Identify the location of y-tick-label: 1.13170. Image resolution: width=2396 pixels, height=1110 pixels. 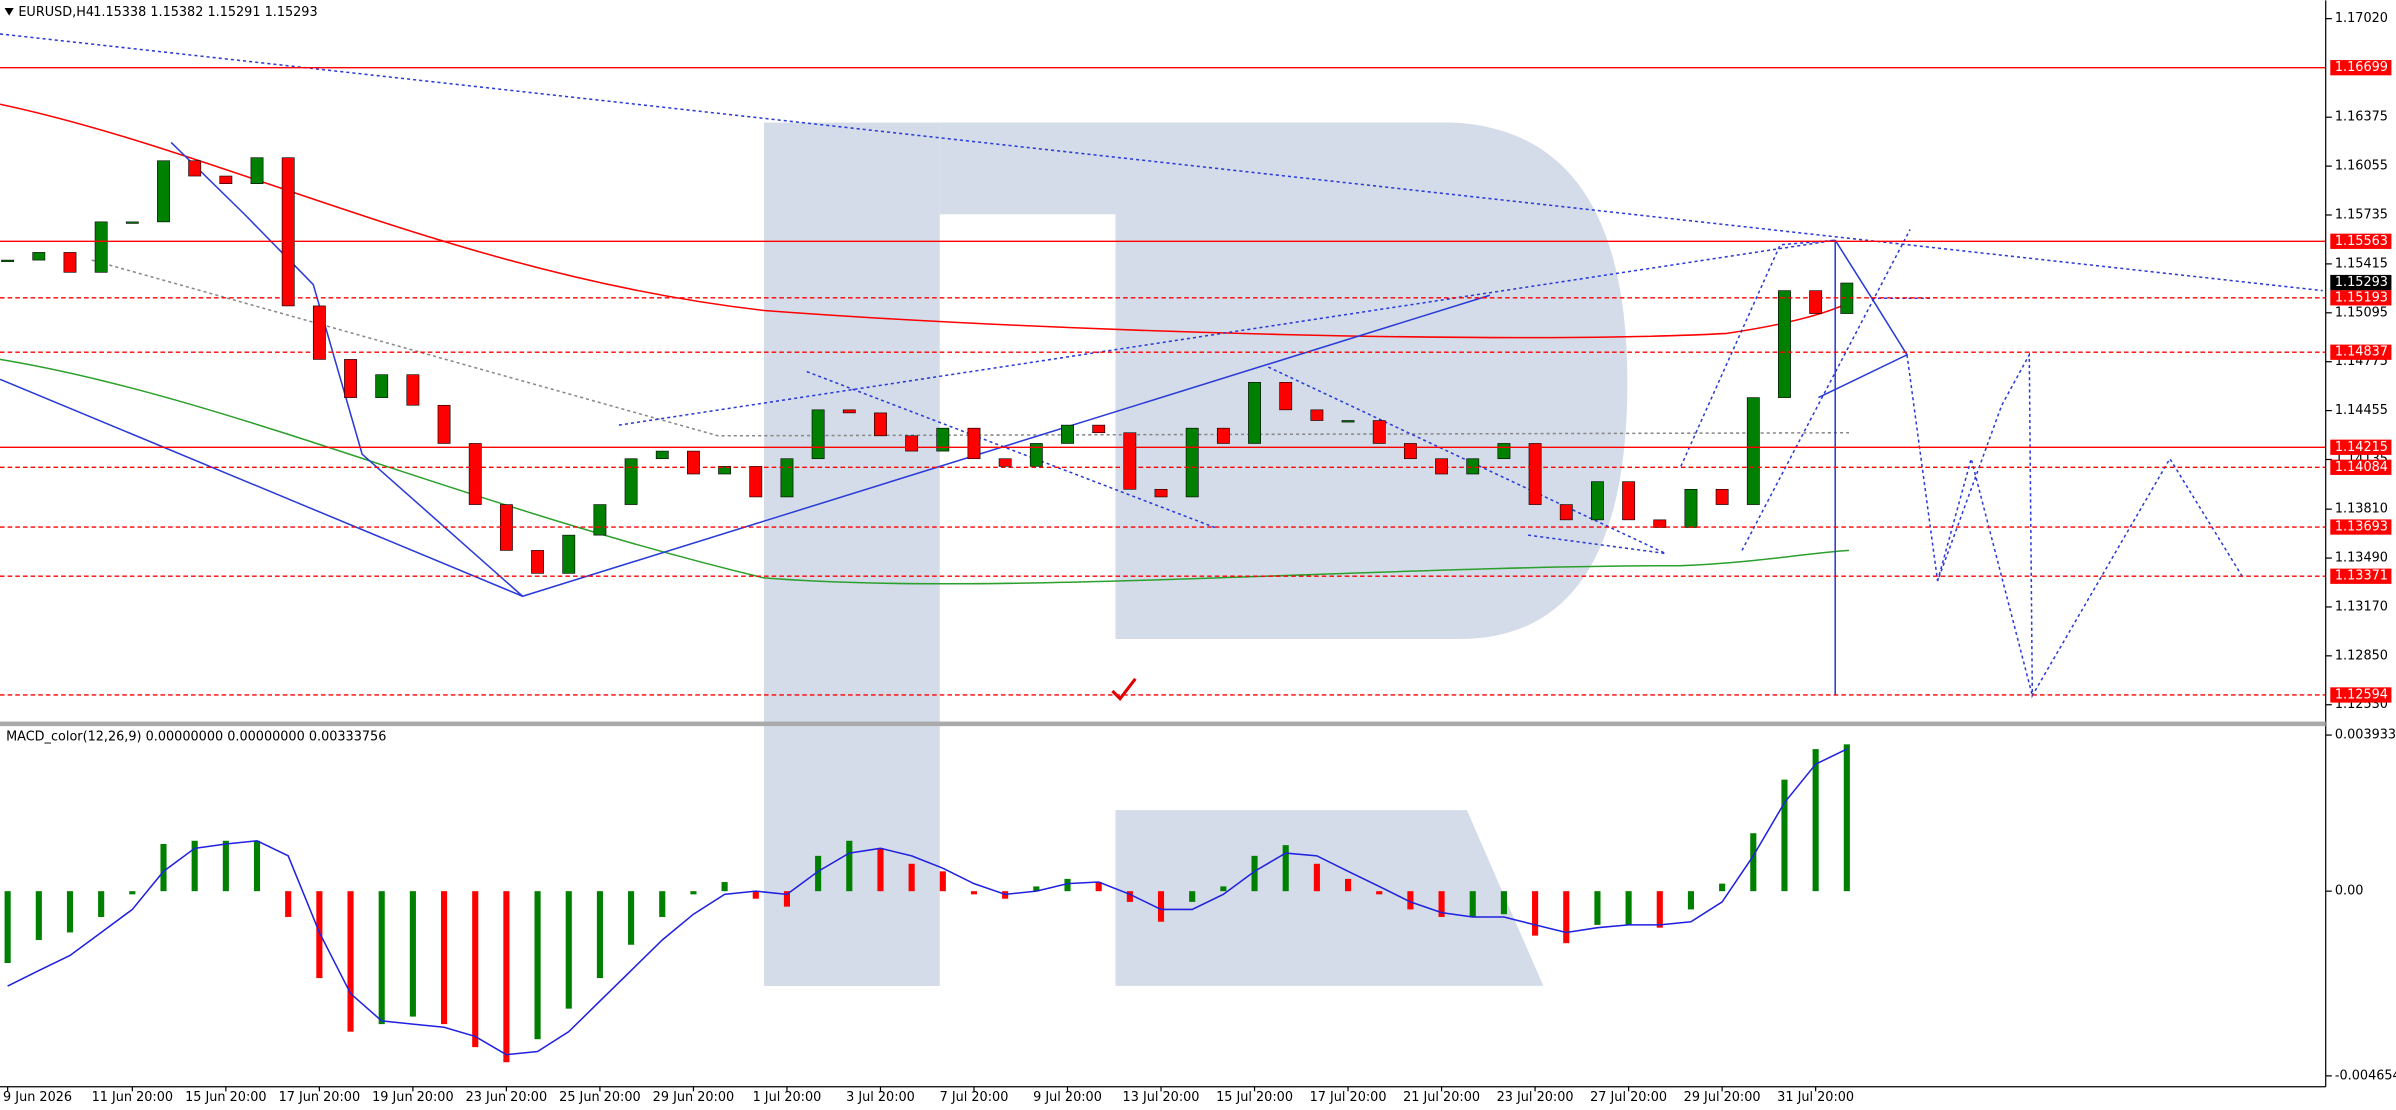
(2361, 606).